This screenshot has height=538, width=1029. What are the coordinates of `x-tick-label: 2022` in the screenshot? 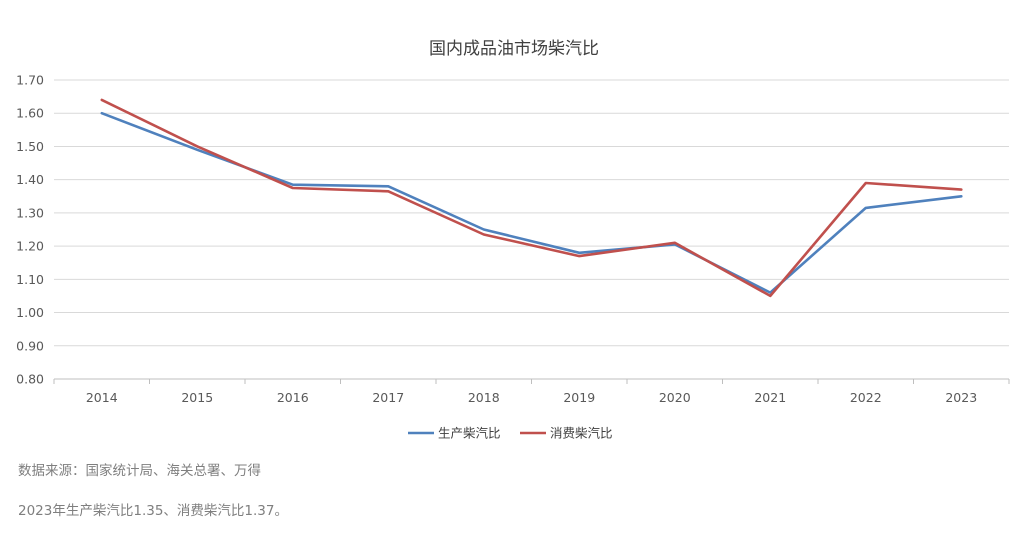 It's located at (866, 397).